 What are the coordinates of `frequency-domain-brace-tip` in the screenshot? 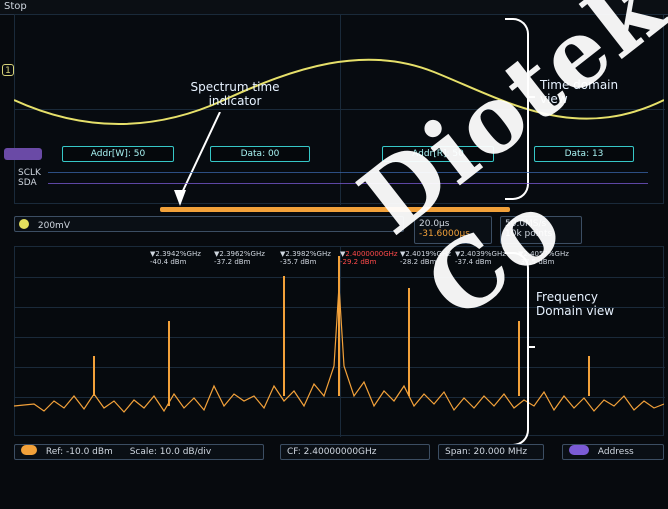 It's located at (531, 347).